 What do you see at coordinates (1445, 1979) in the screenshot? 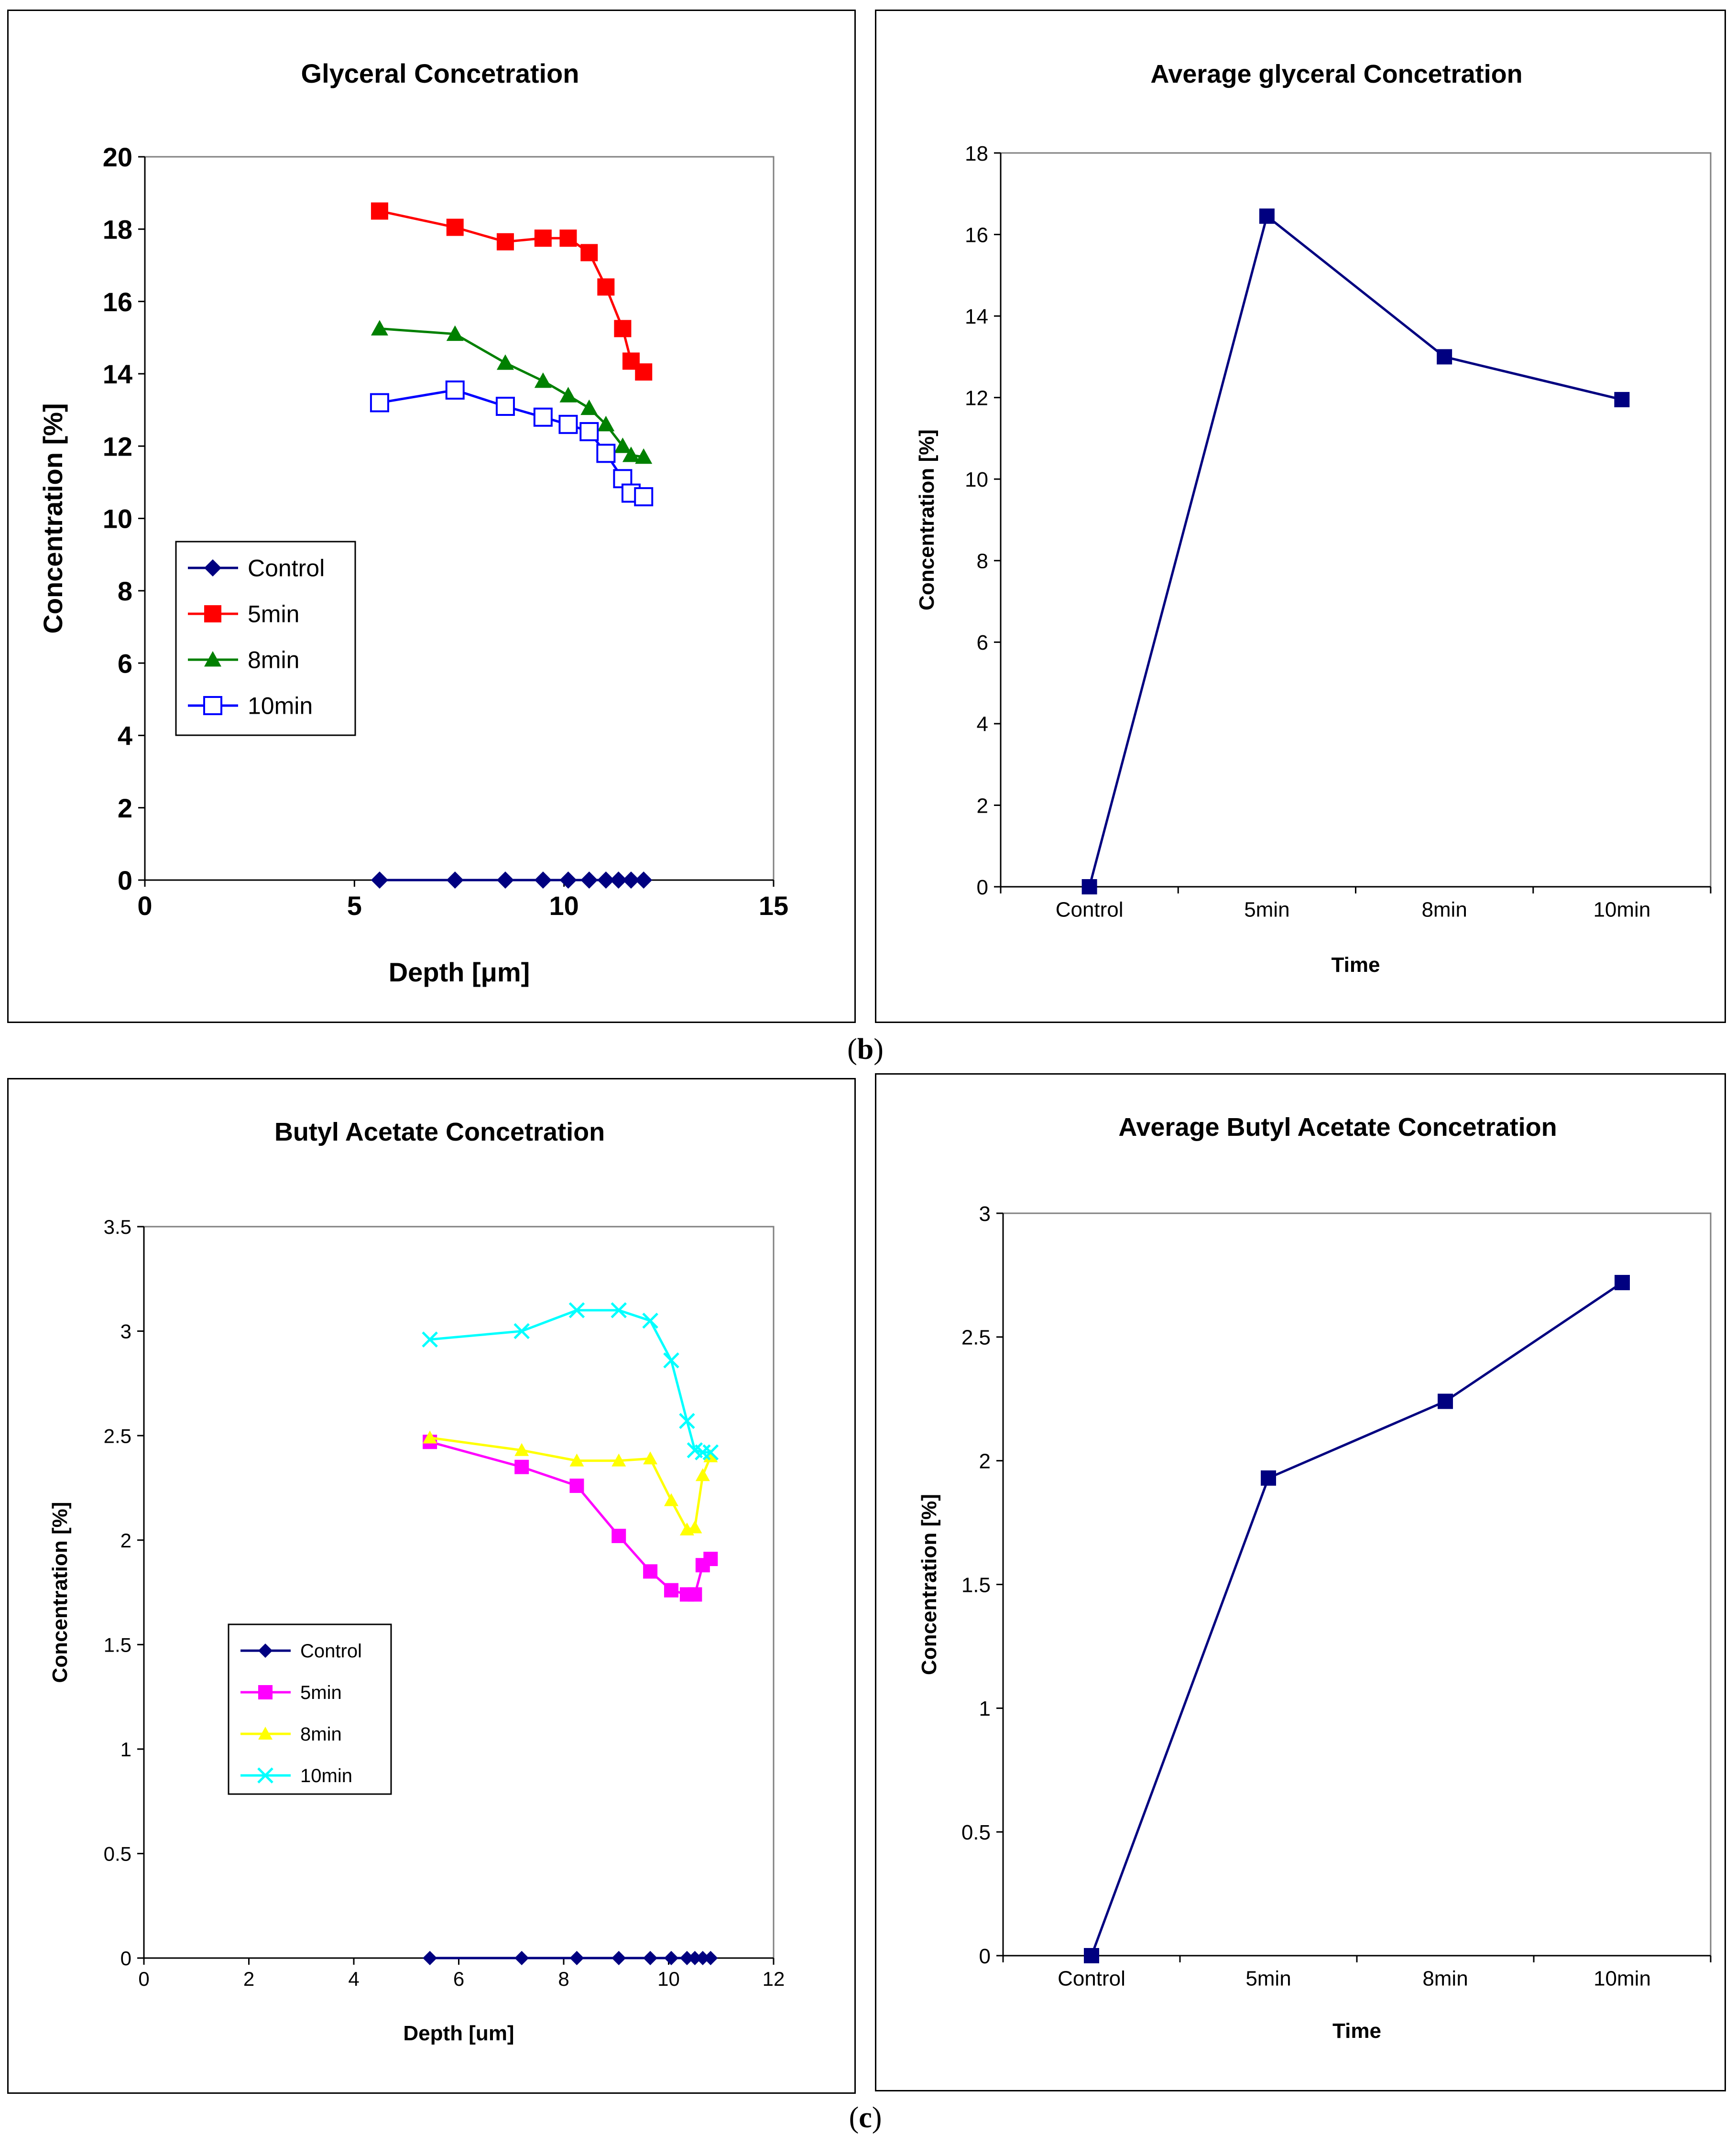
I see `x-category-label: 8min` at bounding box center [1445, 1979].